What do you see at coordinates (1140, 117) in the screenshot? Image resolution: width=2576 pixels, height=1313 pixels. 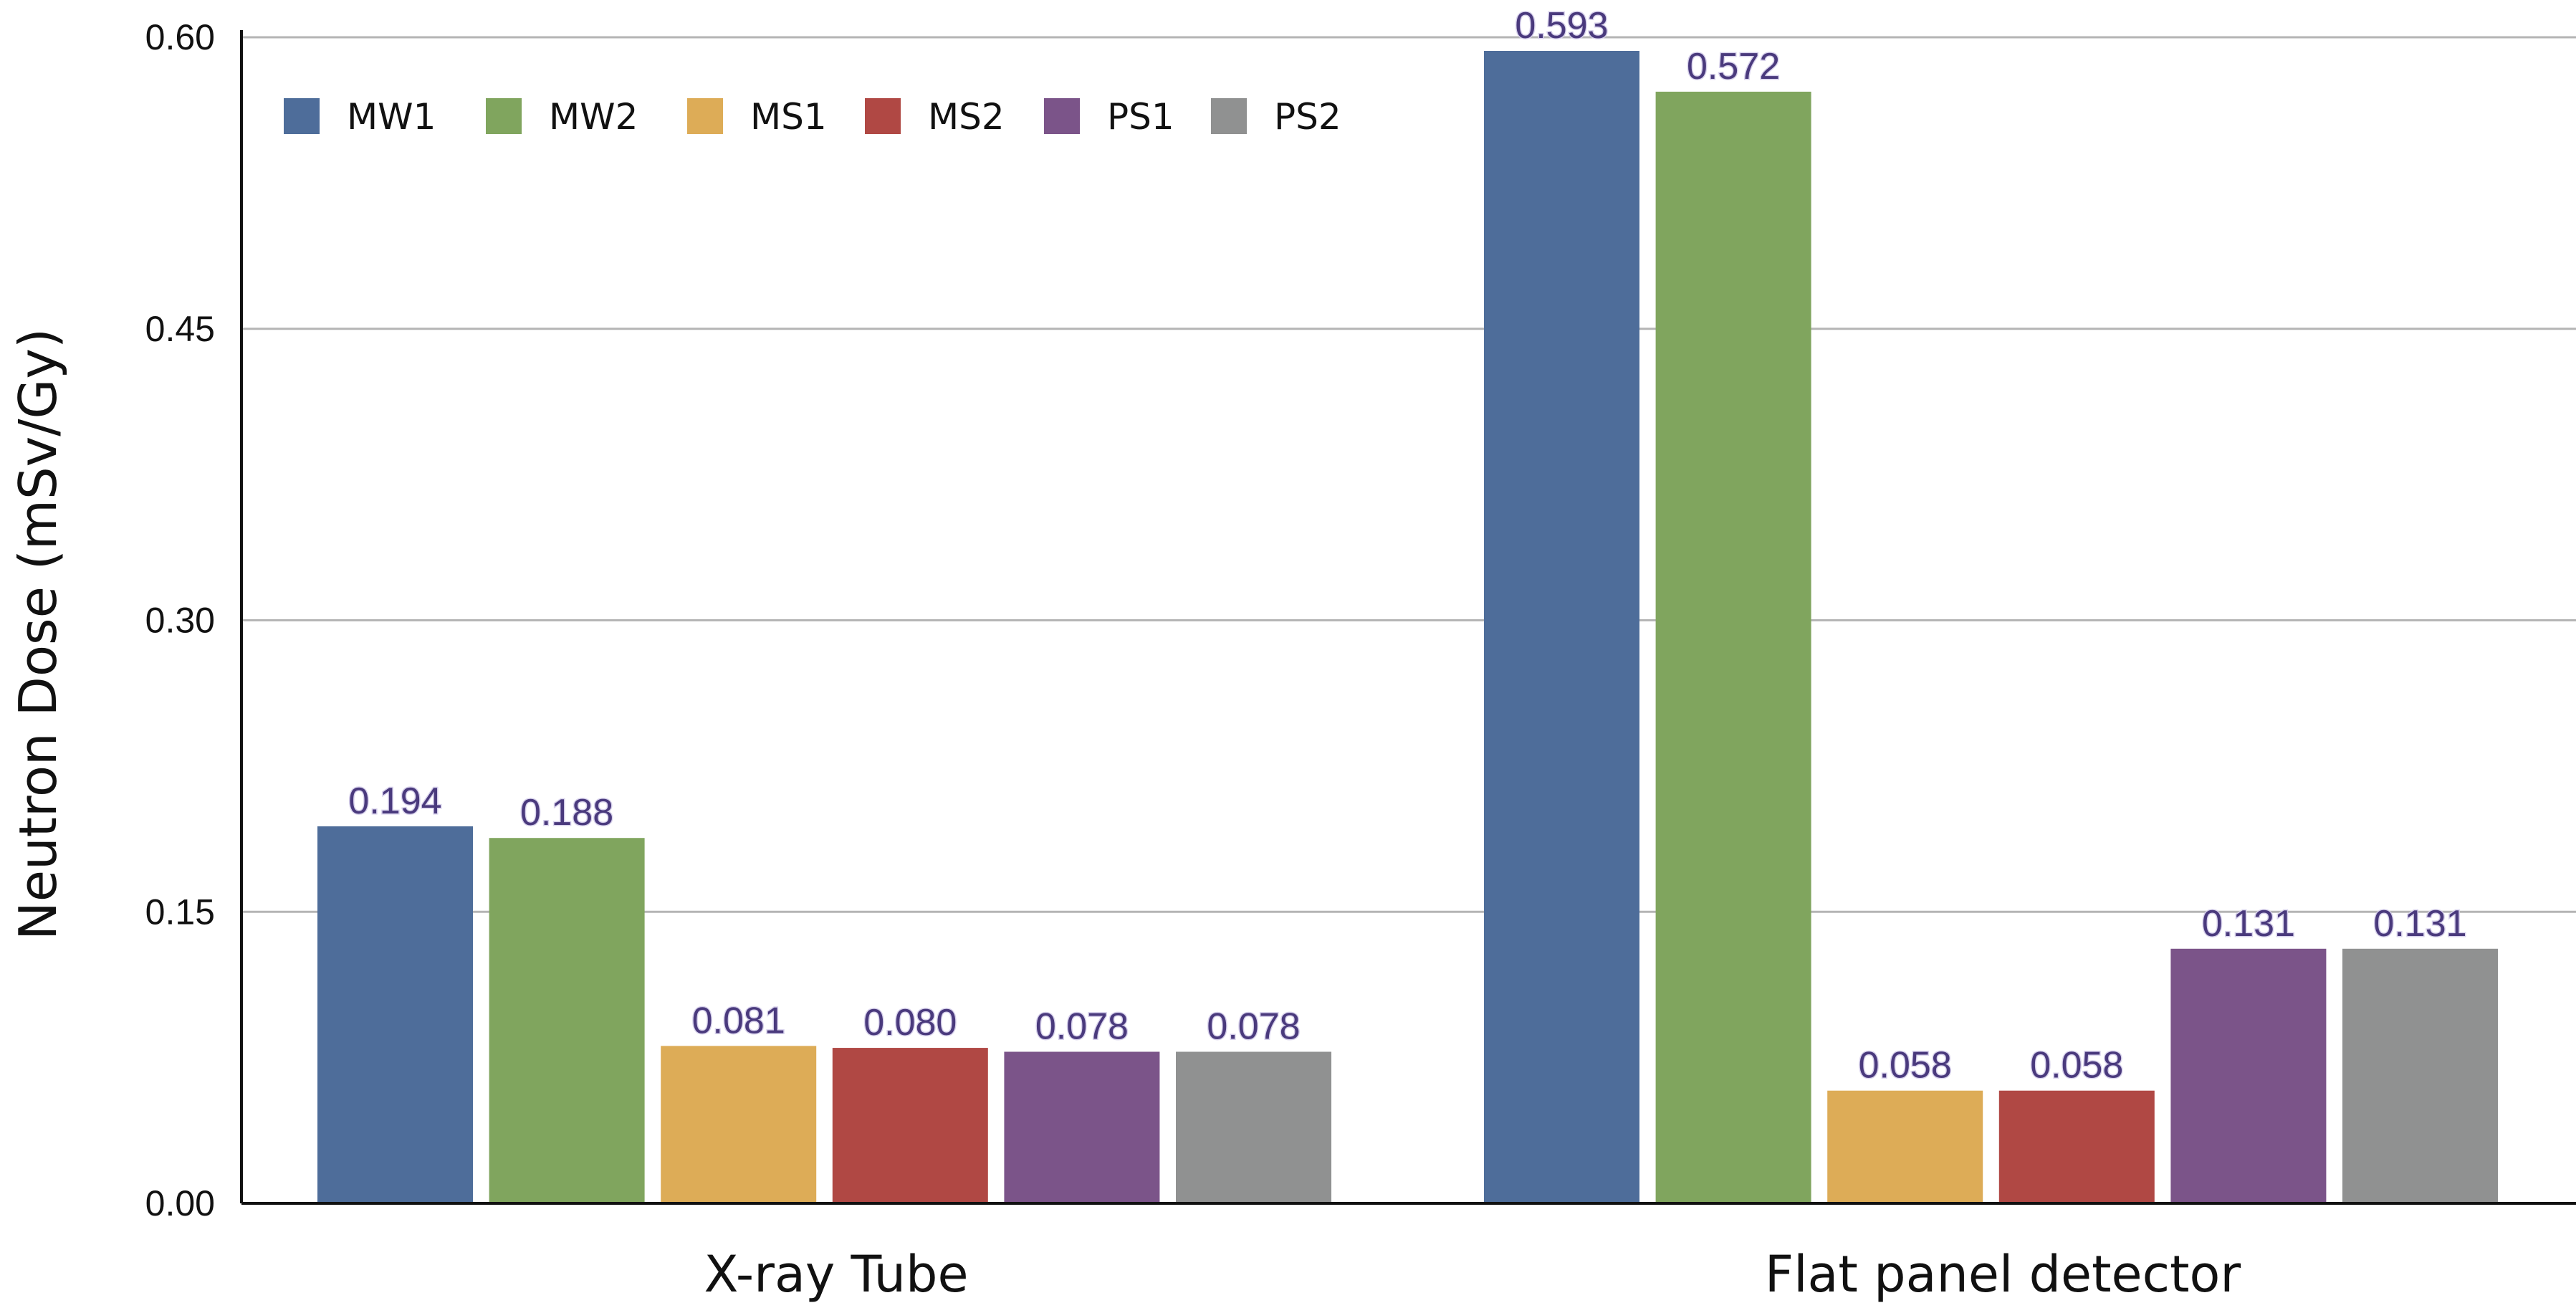 I see `legend-label: PS1` at bounding box center [1140, 117].